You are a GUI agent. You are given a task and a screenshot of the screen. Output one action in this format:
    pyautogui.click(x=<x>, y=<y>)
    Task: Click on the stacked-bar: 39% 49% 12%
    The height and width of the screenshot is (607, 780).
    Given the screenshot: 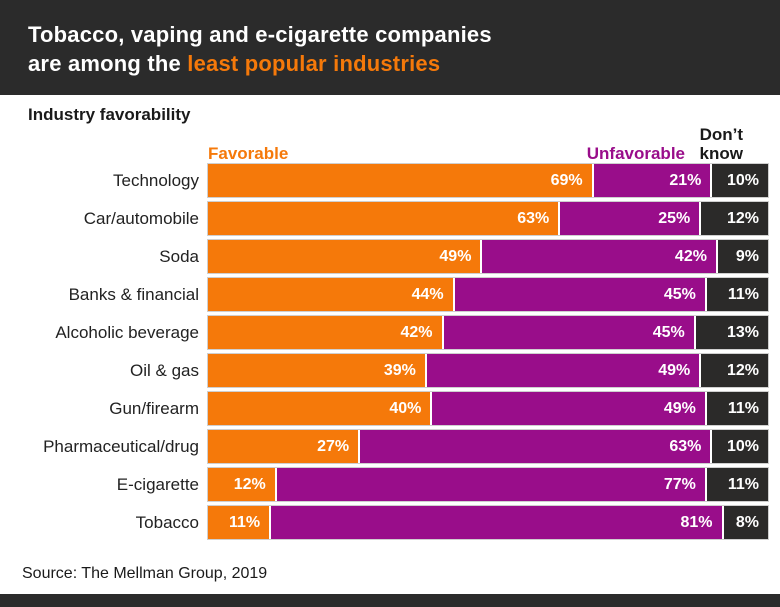 What is the action you would take?
    pyautogui.click(x=488, y=370)
    